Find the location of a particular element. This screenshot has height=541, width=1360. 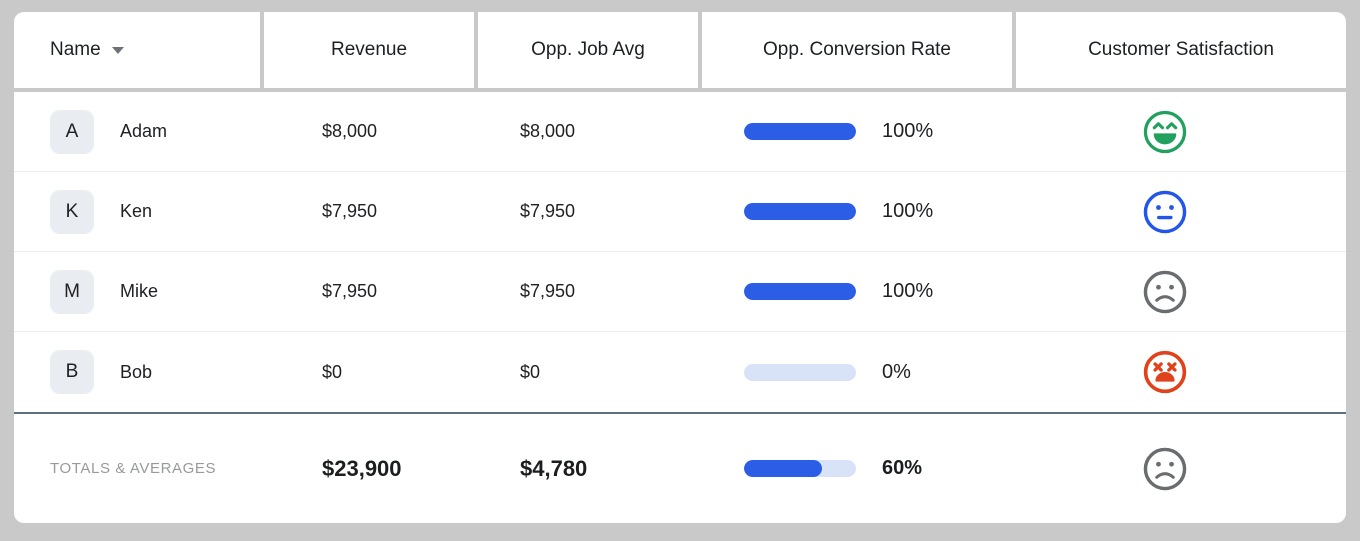

satisfaction-dead-icon is located at coordinates (1165, 372).